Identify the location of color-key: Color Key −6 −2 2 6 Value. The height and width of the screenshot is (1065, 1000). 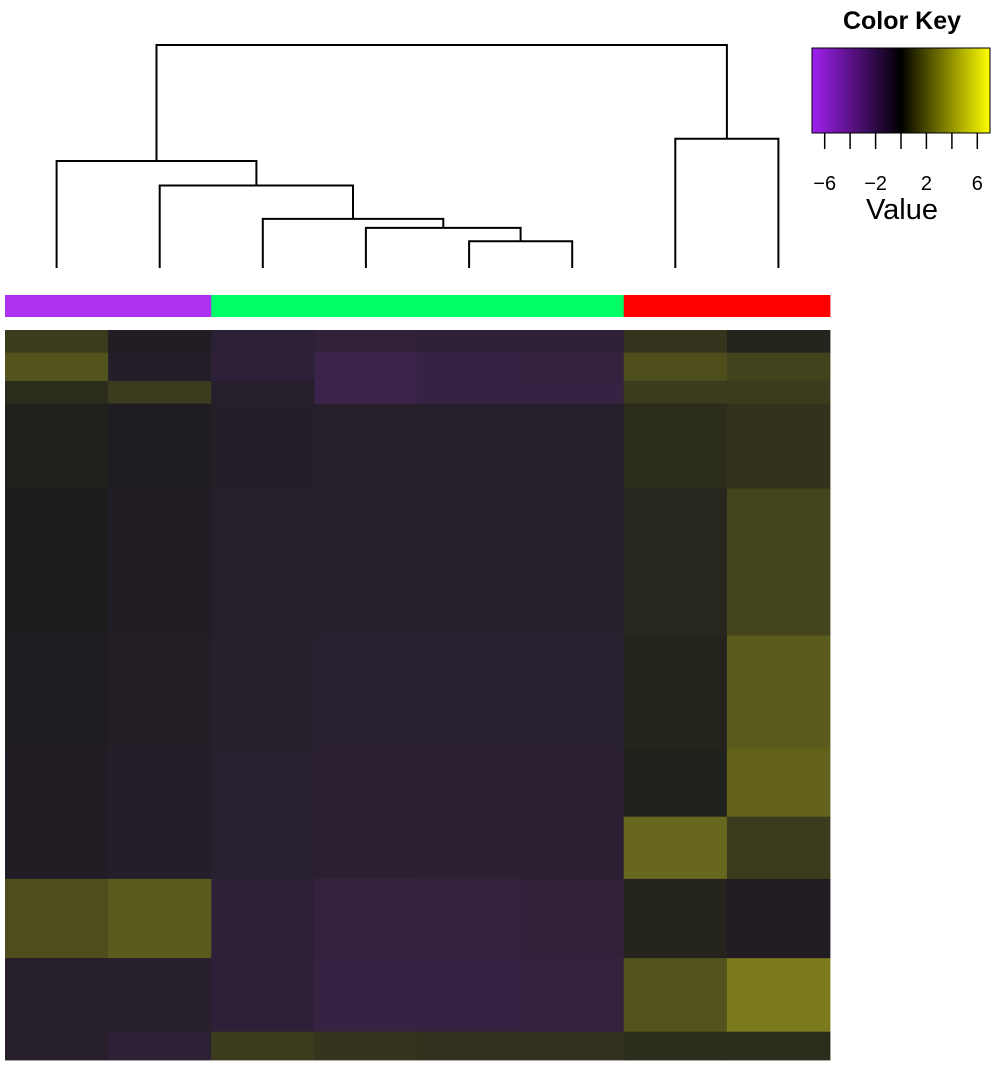
(901, 116).